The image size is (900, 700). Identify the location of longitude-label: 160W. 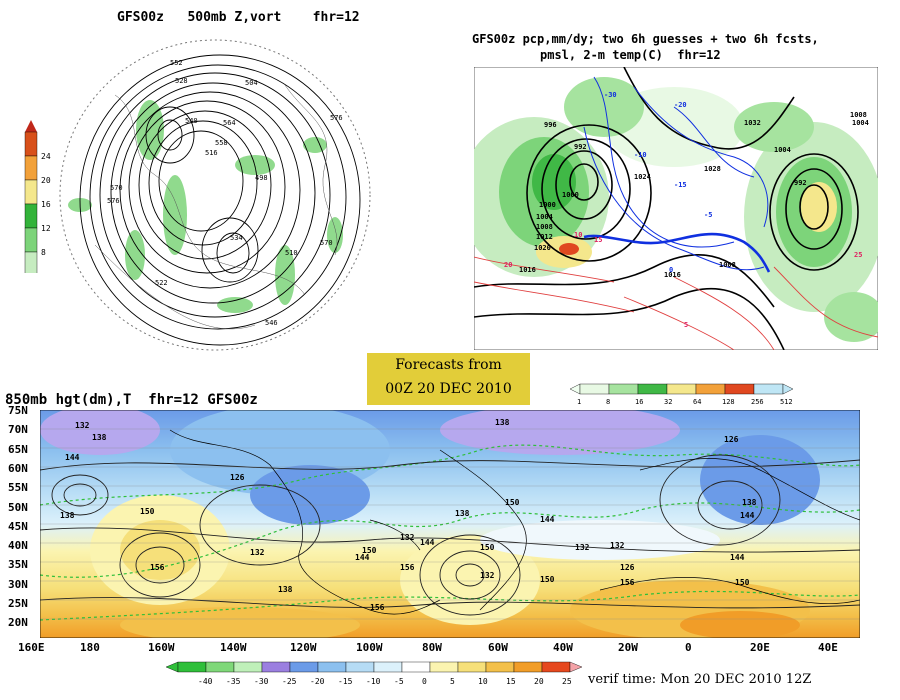
(161, 647).